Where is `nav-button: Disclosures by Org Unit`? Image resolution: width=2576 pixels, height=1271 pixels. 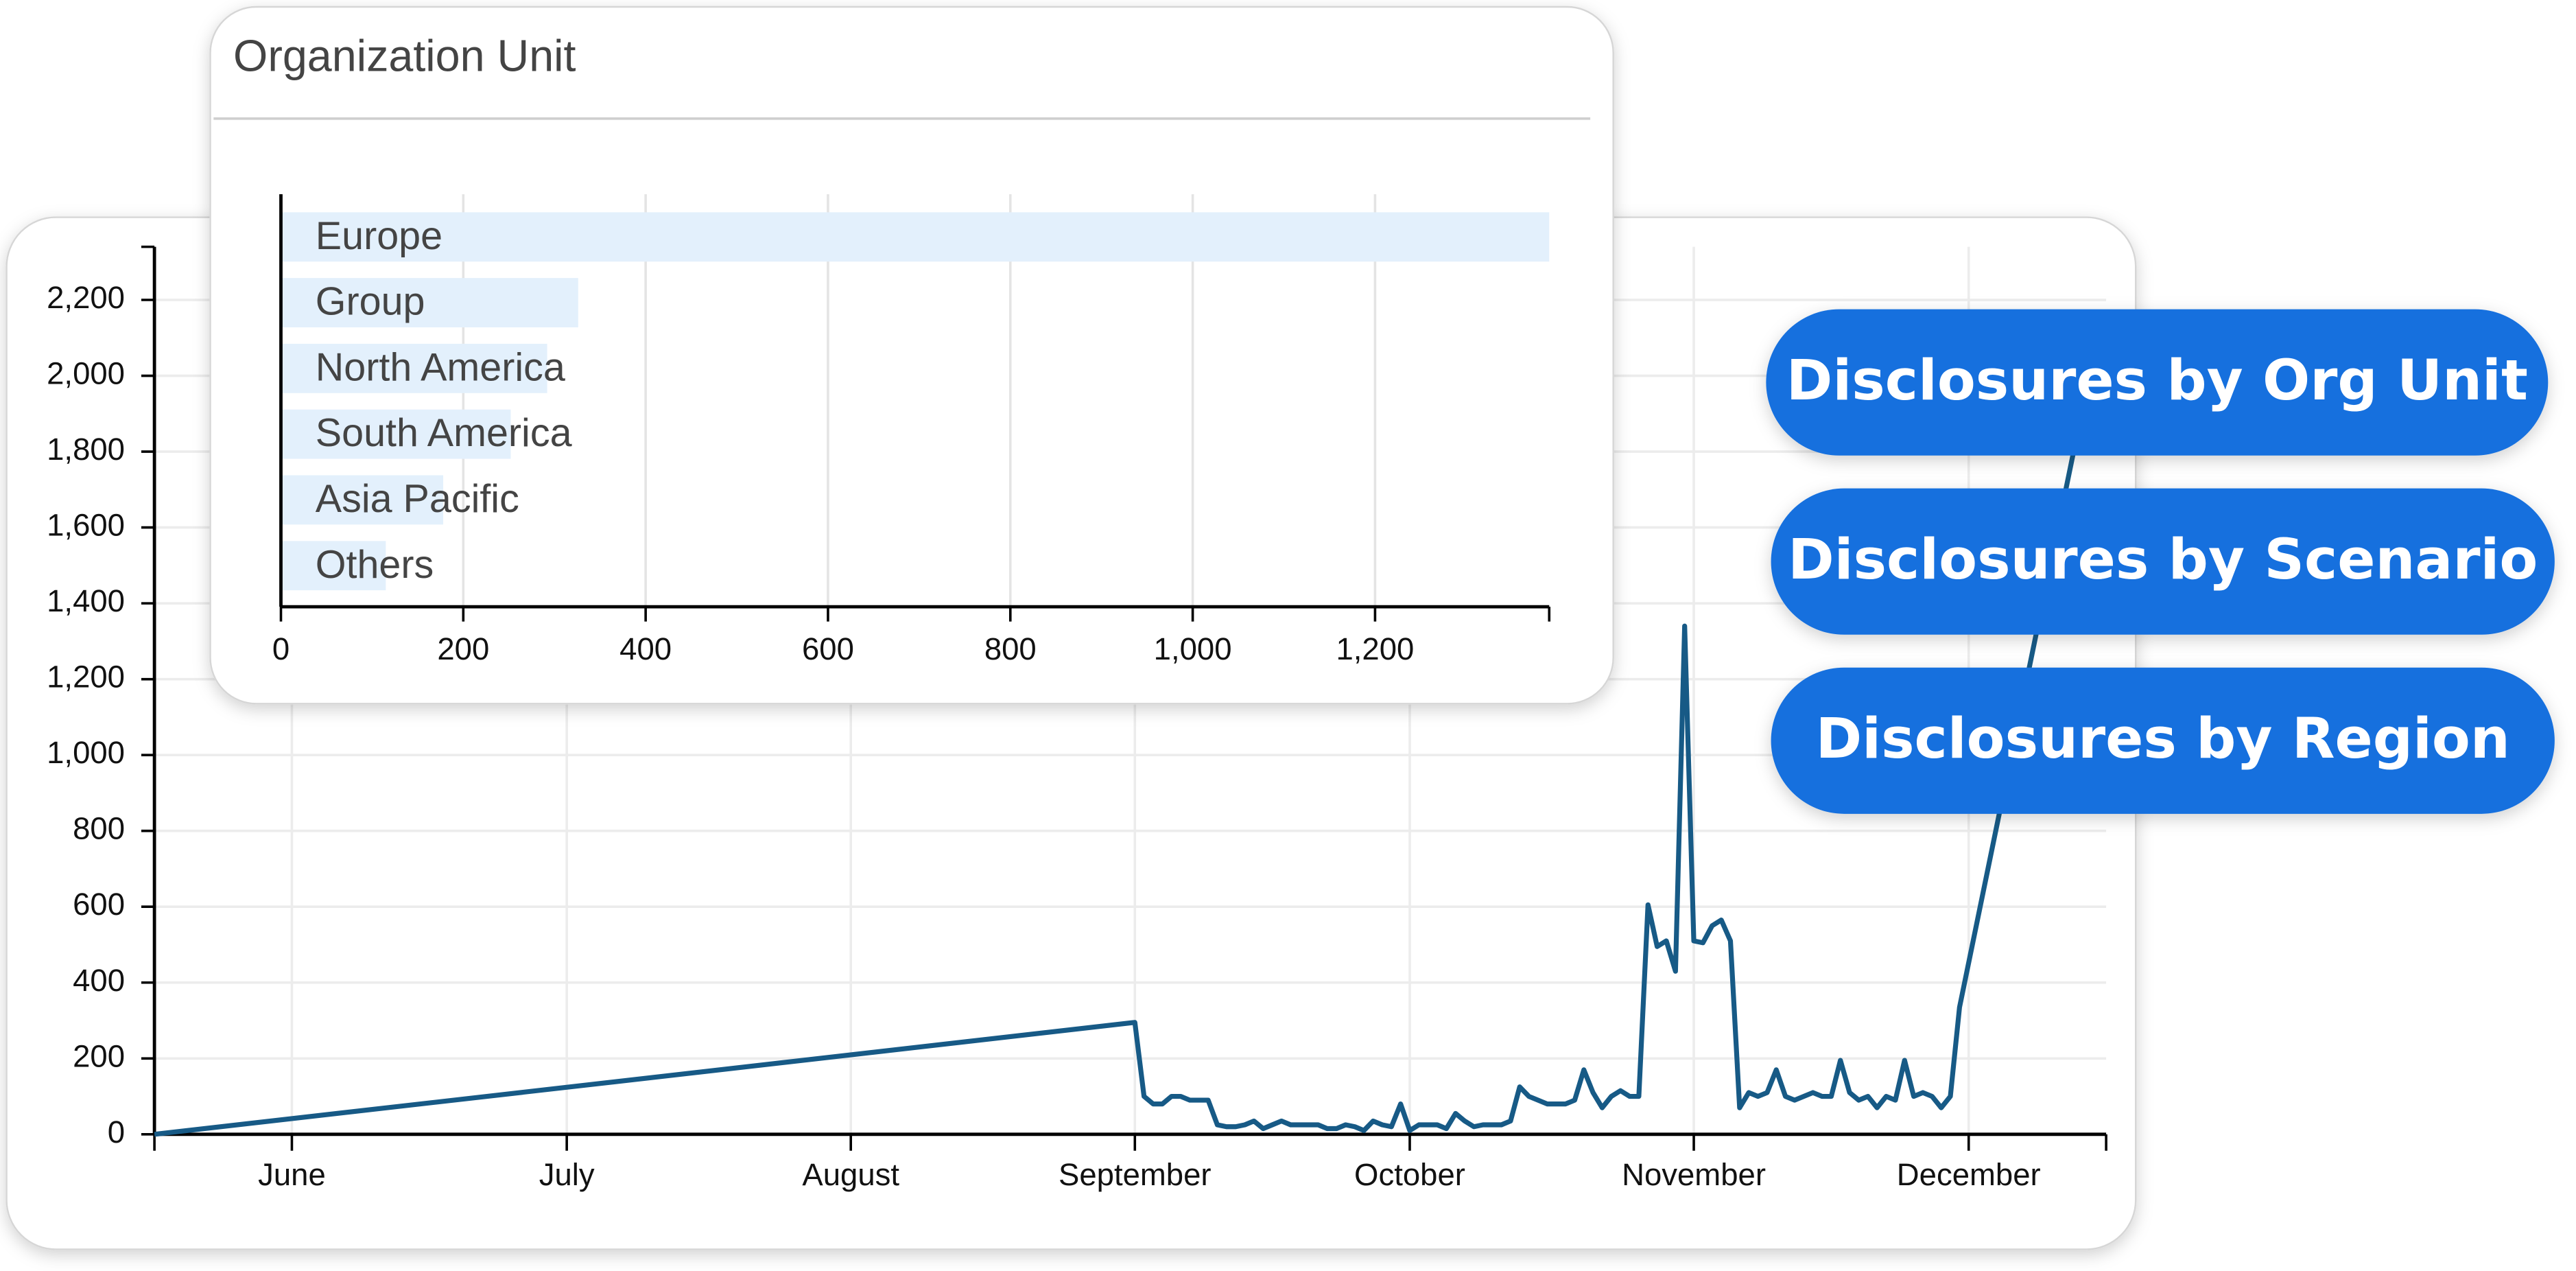
nav-button: Disclosures by Org Unit is located at coordinates (2157, 382).